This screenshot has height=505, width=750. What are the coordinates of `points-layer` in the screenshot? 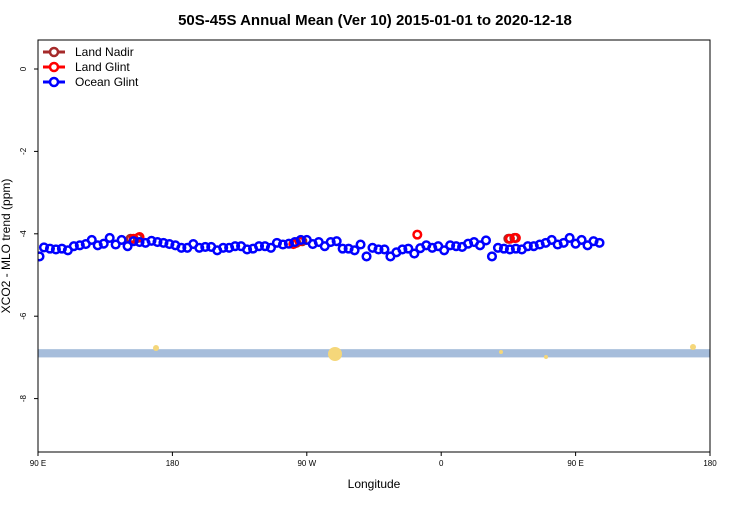 It's located at (321, 245).